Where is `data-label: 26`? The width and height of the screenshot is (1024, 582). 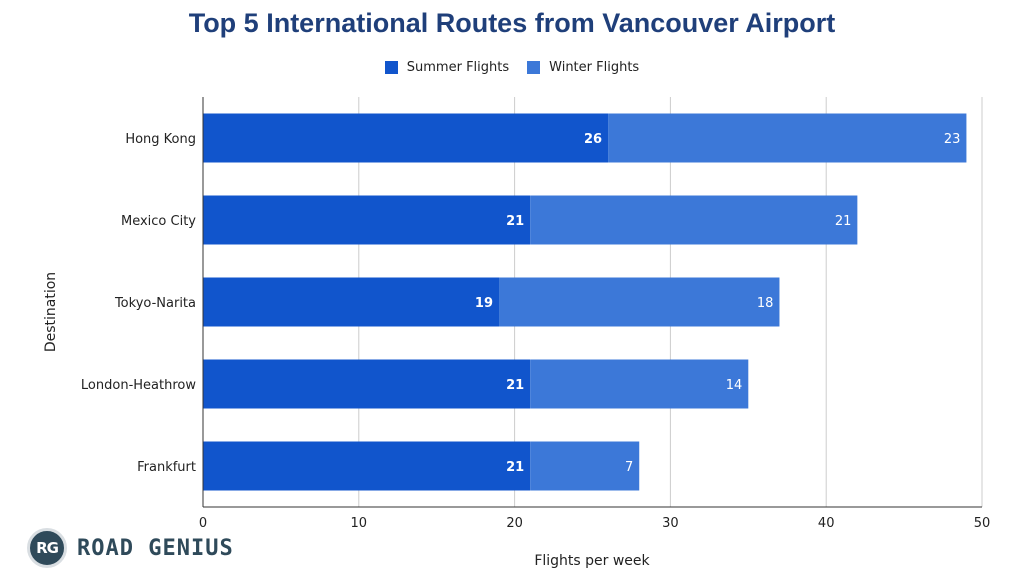 data-label: 26 is located at coordinates (593, 139).